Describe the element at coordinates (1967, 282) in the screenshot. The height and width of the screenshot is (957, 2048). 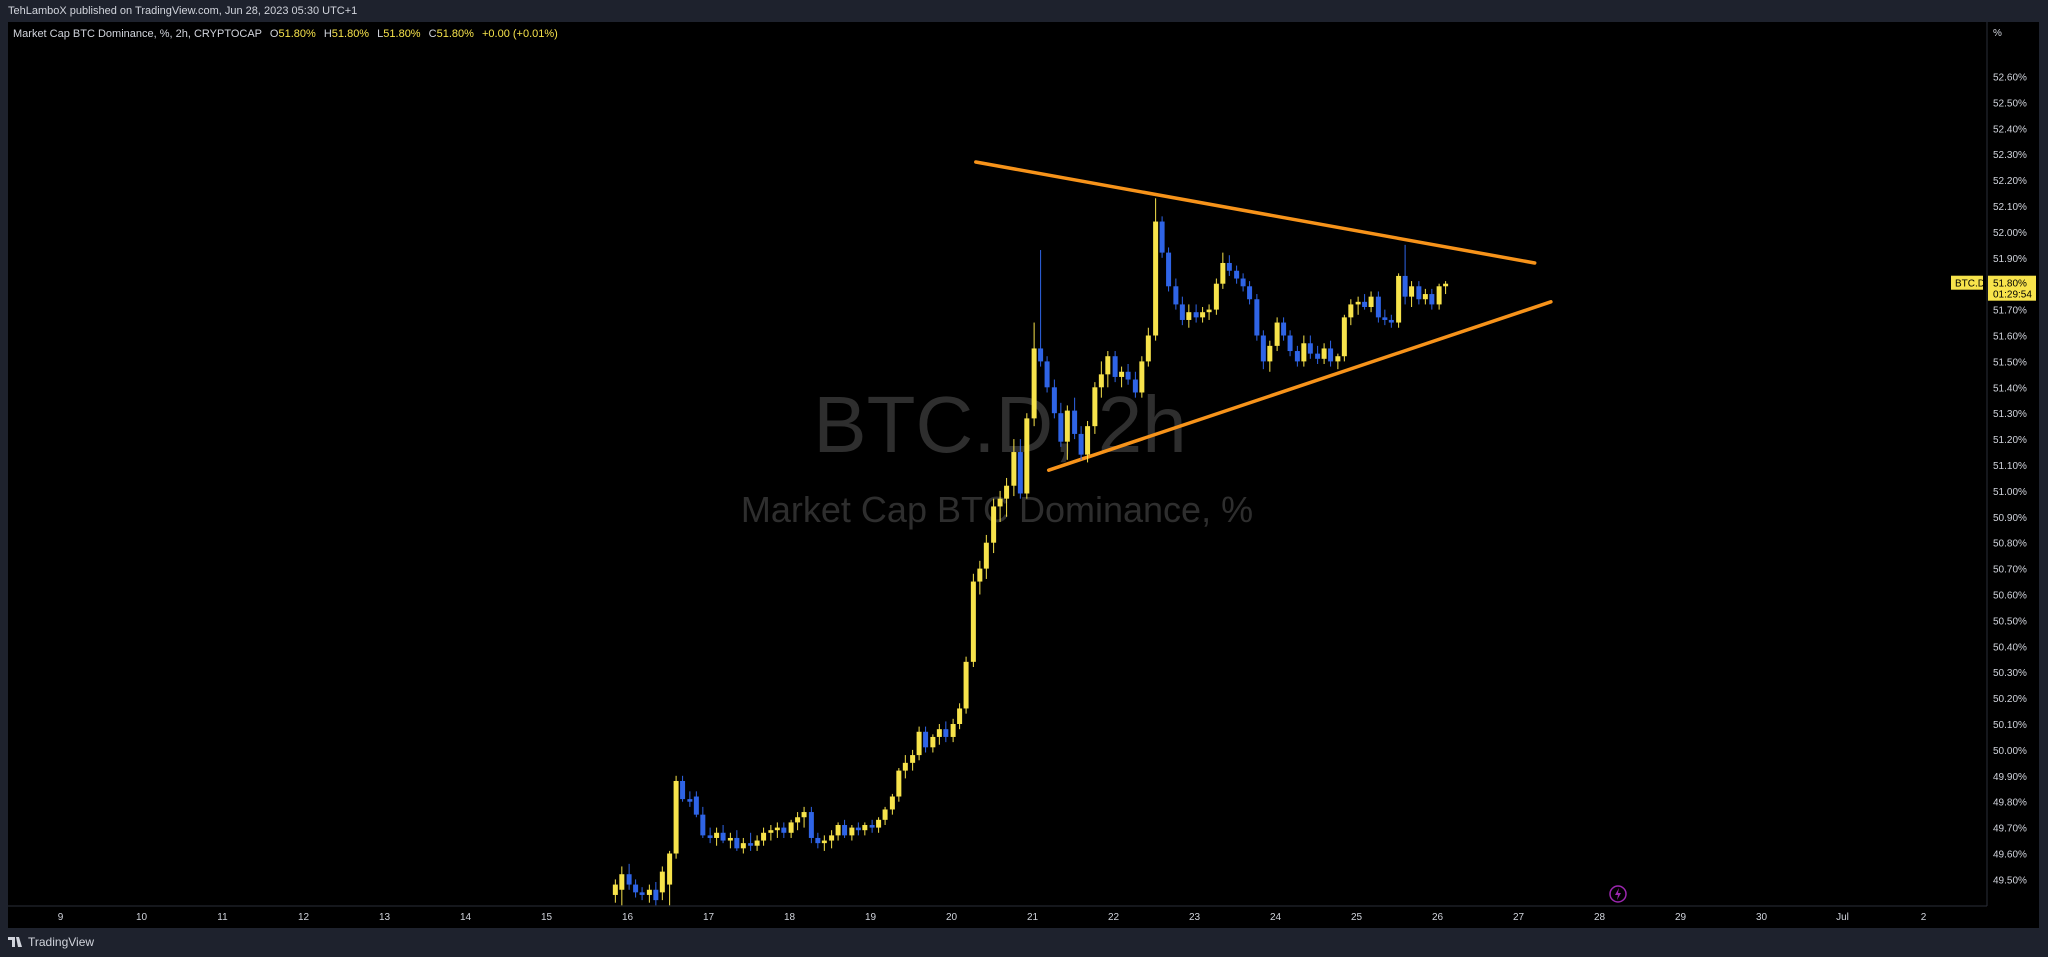
I see `symbol-price-tag` at that location.